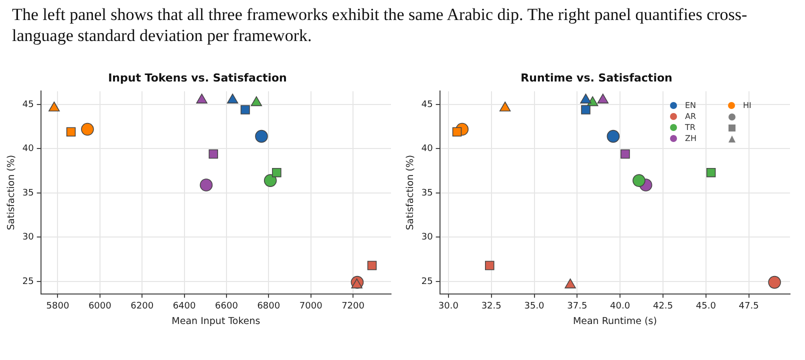 Image resolution: width=805 pixels, height=360 pixels. I want to click on x-tick-label: 35.0, so click(534, 307).